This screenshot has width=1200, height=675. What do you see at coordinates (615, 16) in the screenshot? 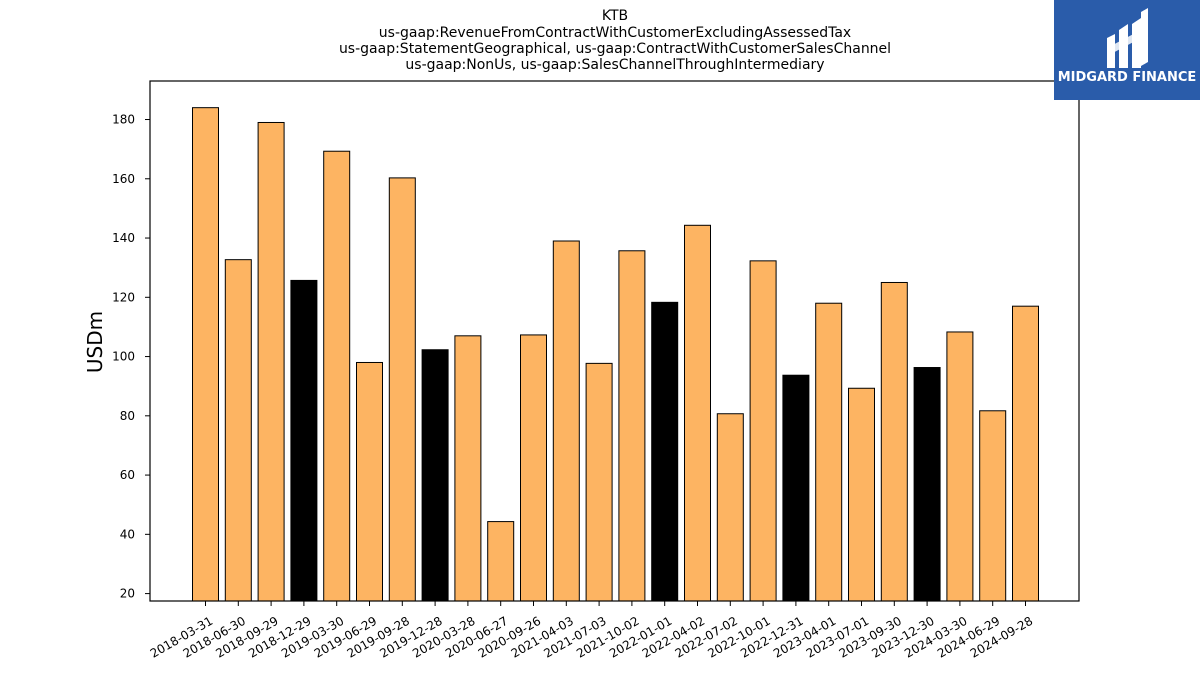
I see `title-line-1: KTB` at bounding box center [615, 16].